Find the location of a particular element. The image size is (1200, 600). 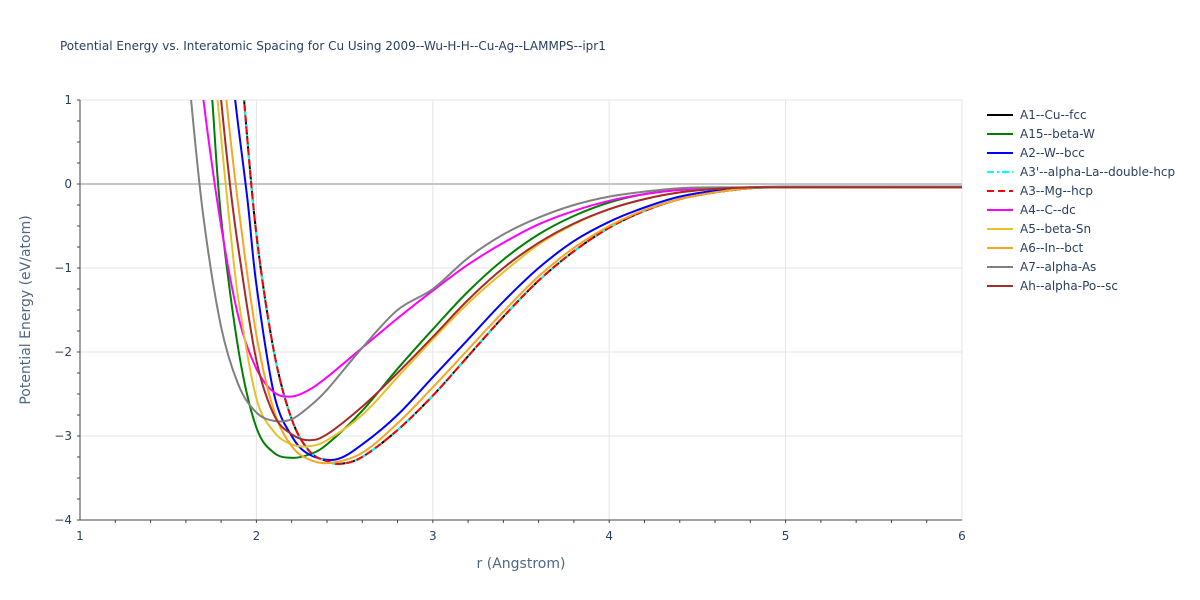

legend-label: A7--alpha-As is located at coordinates (1058, 267).